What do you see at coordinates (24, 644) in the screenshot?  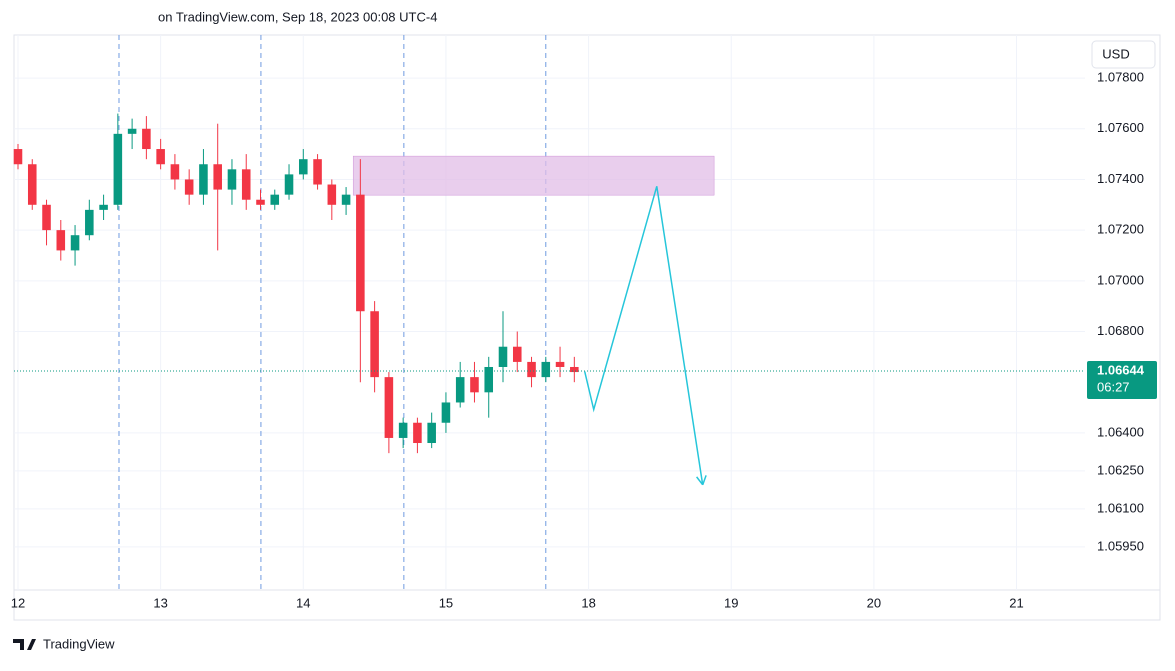 I see `brand-logo` at bounding box center [24, 644].